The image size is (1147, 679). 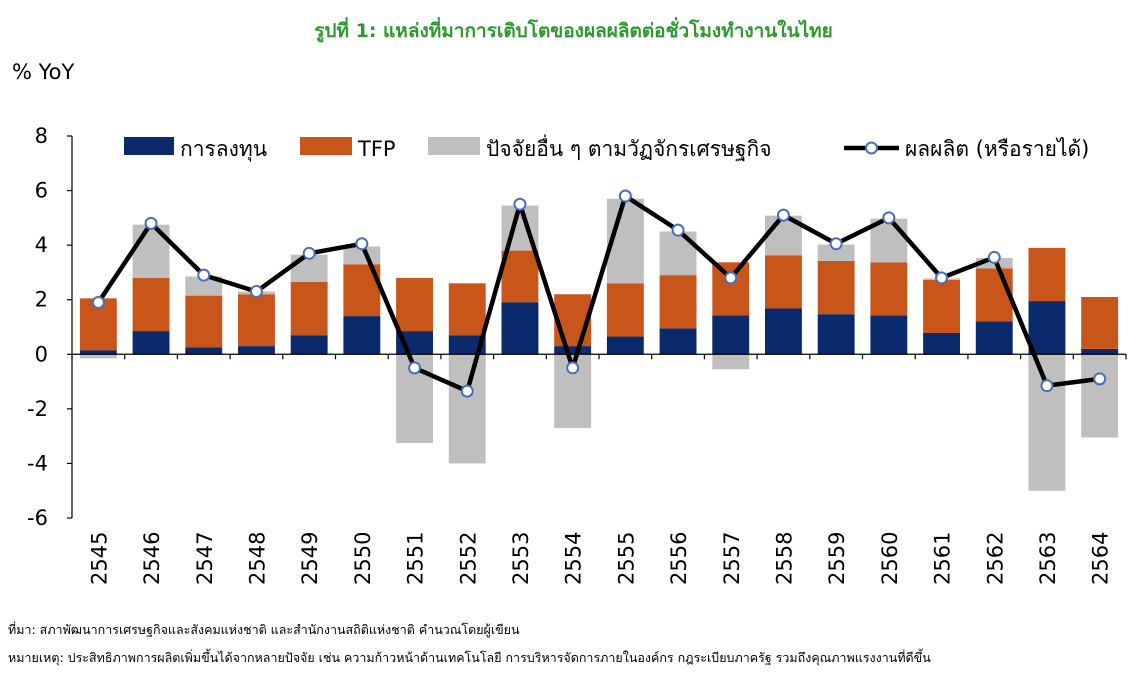 What do you see at coordinates (376, 149) in the screenshot?
I see `legend-label-1: TFP` at bounding box center [376, 149].